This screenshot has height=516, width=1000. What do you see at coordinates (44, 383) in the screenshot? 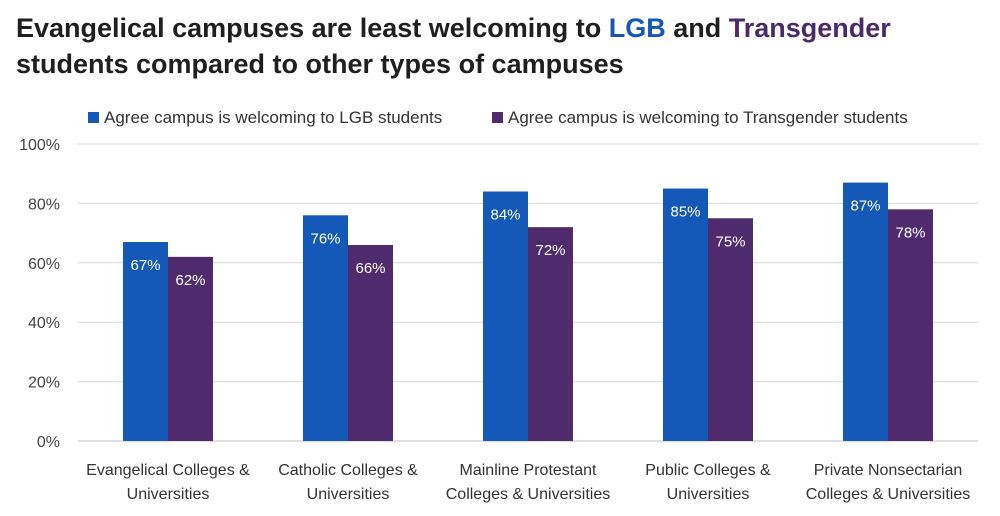
I see `y-tick-label: 20%` at bounding box center [44, 383].